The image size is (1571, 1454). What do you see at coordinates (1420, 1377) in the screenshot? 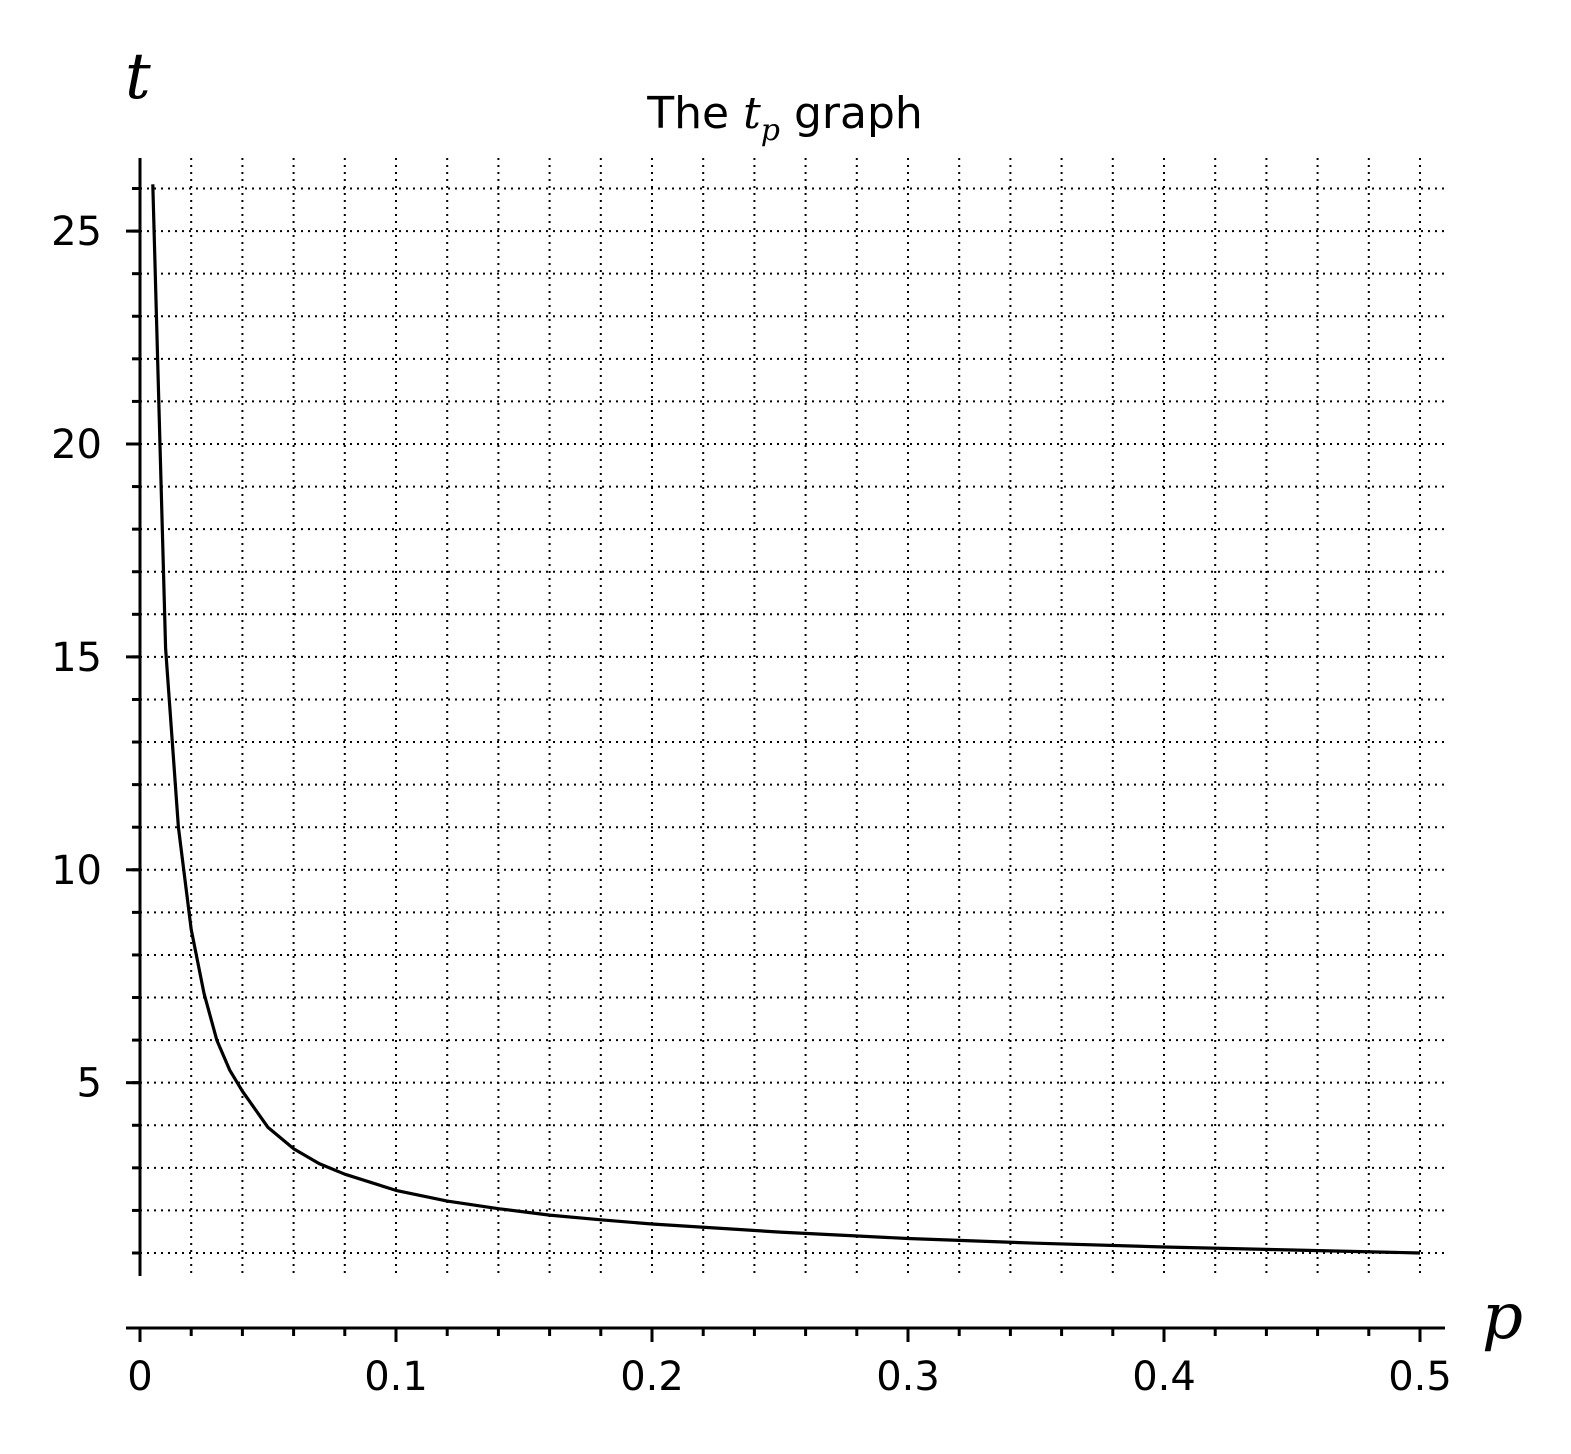
I see `x-tick-label: 0.5` at bounding box center [1420, 1377].